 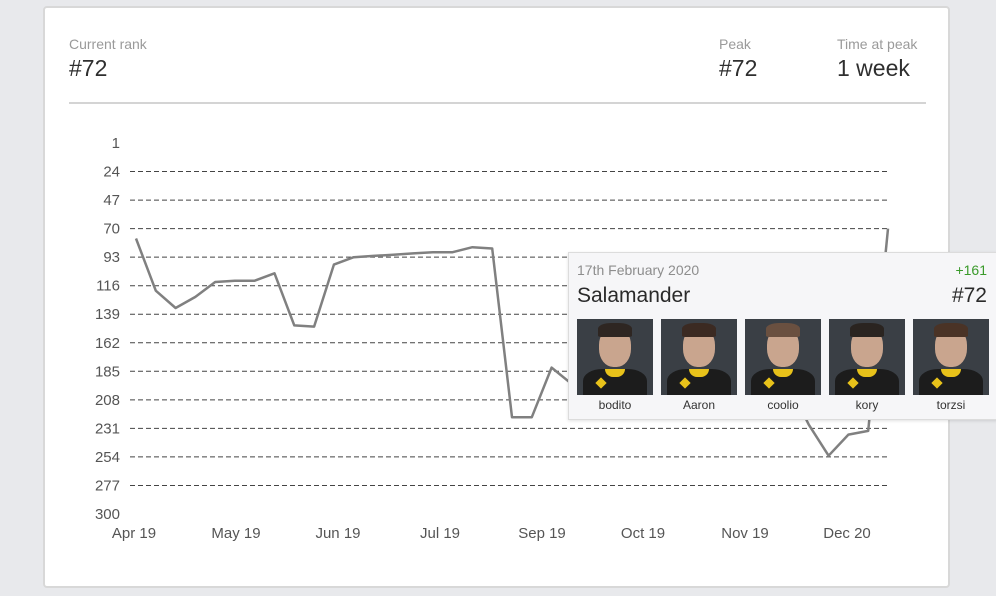 I want to click on time-at-peak-label: Time at peak, so click(x=877, y=44).